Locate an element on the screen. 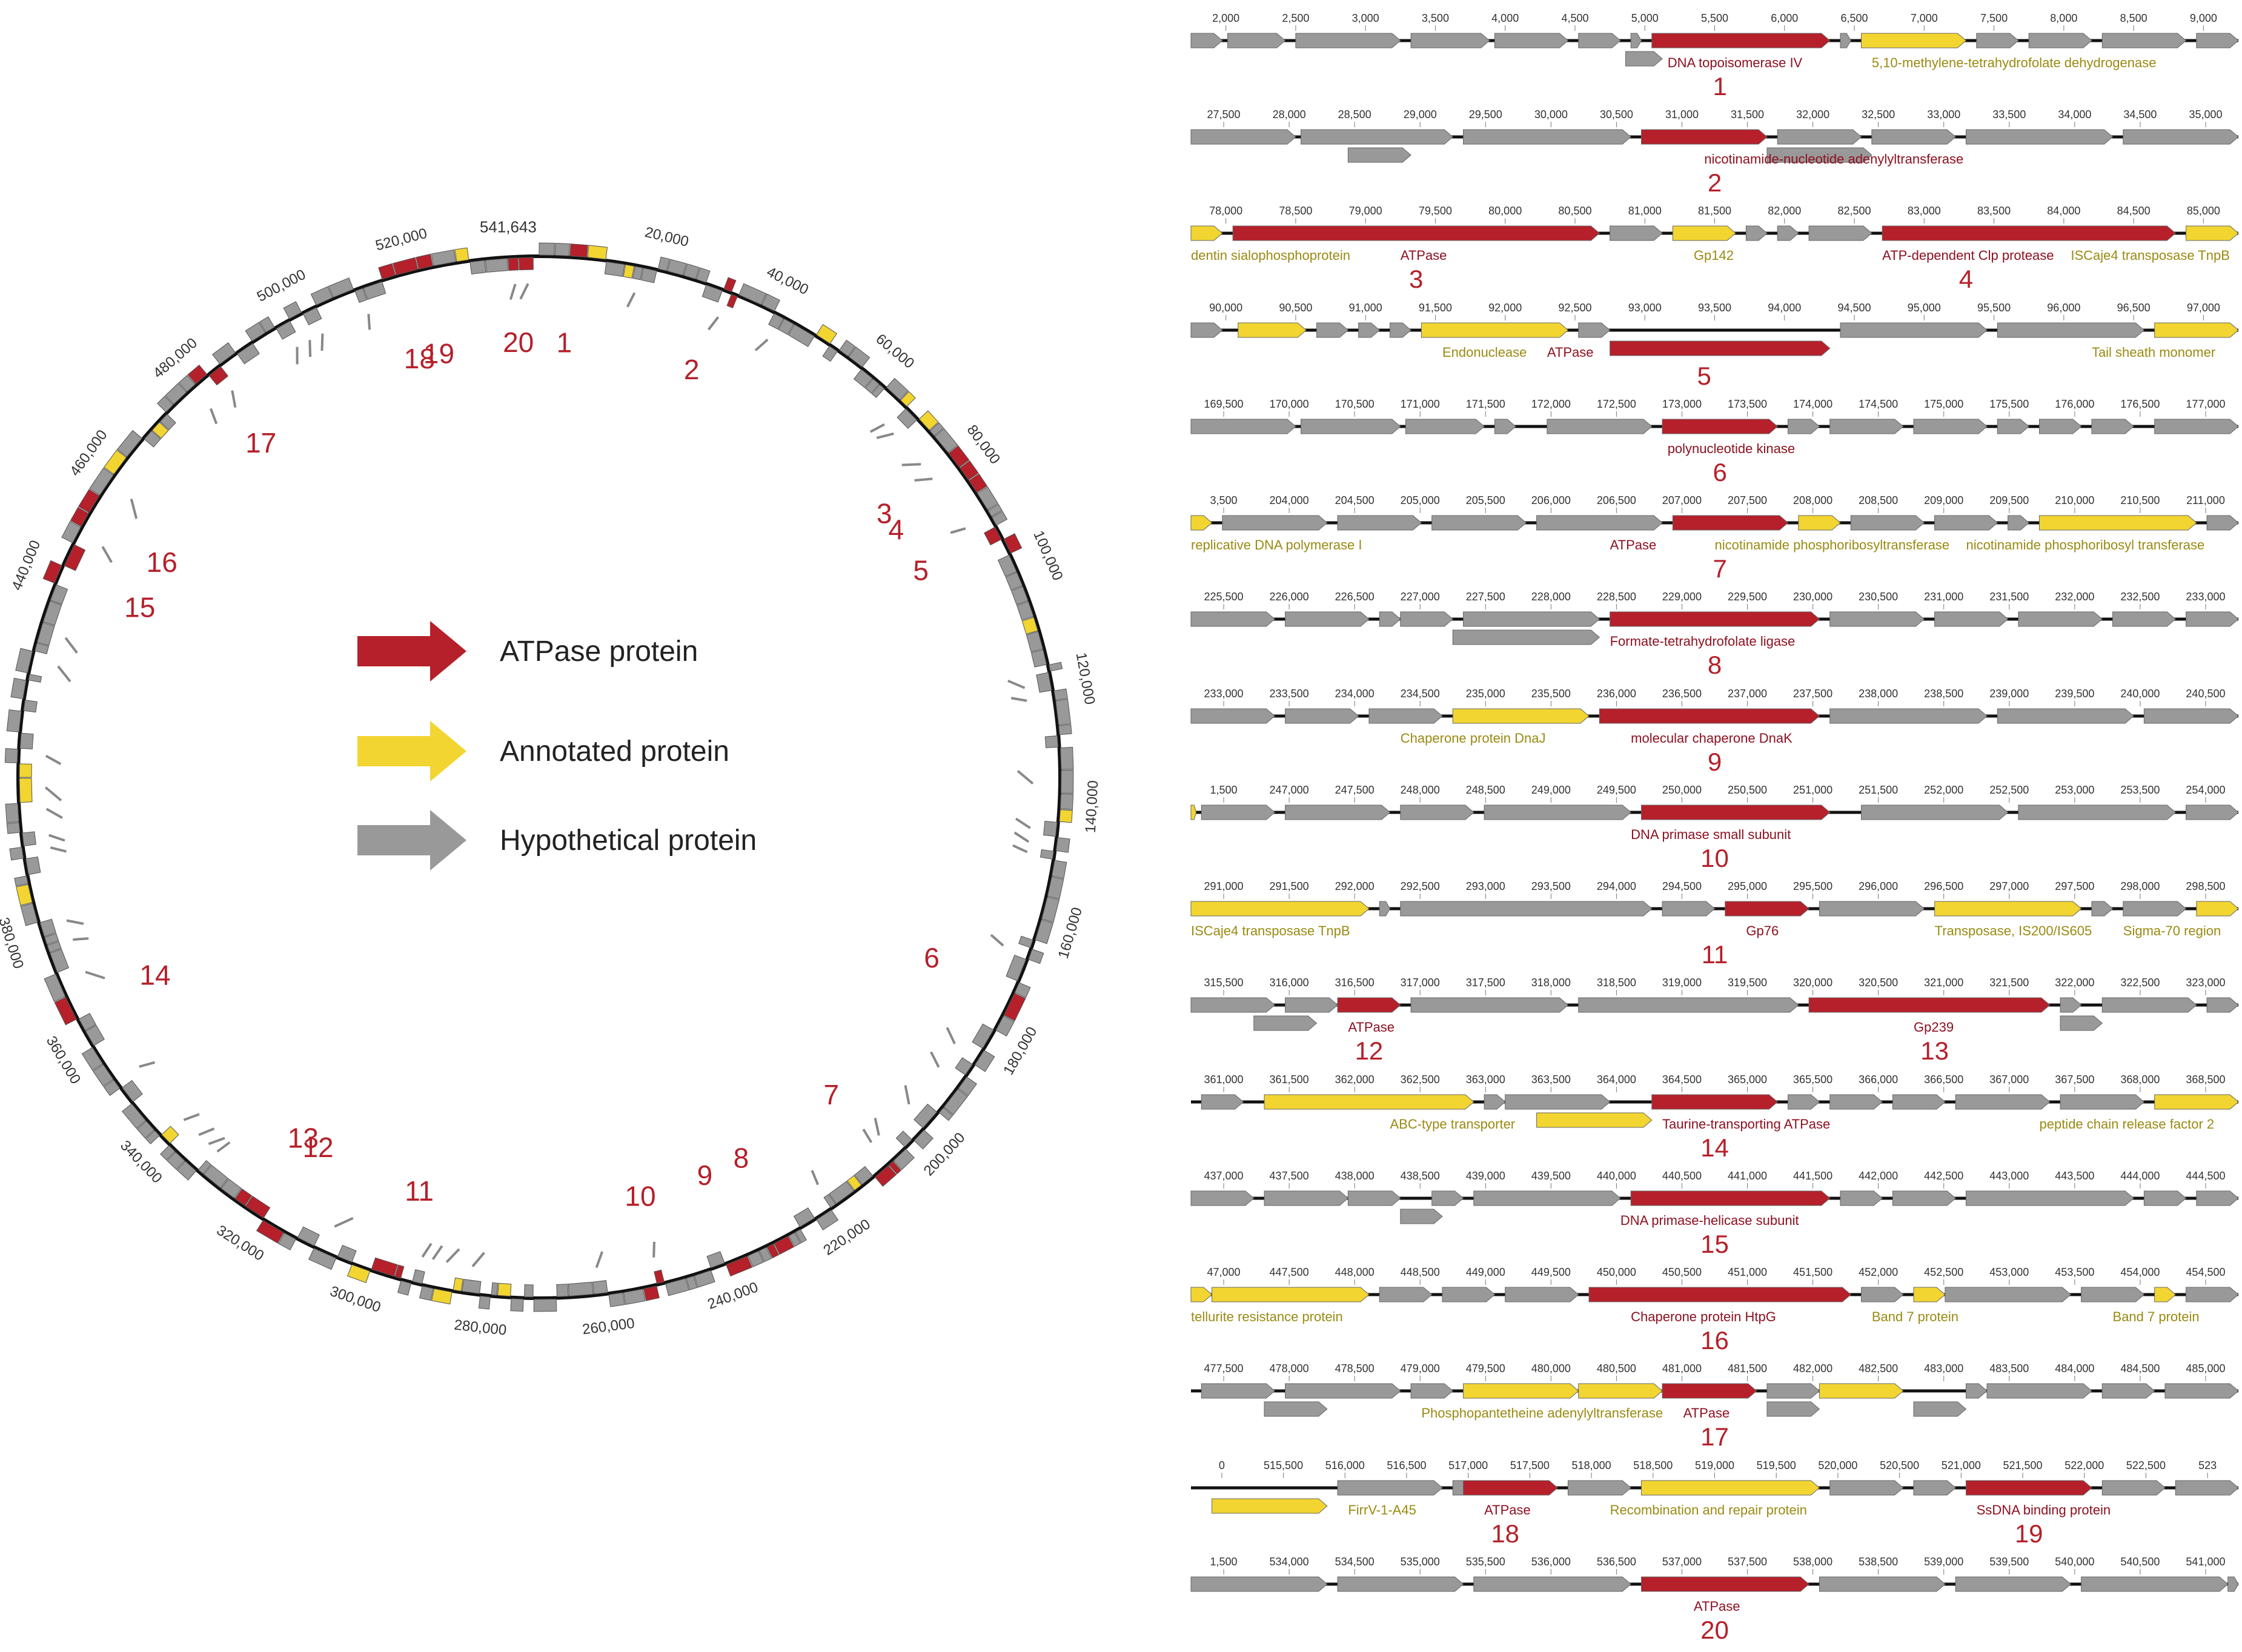 This screenshot has width=2242, height=1652. coordinate-label: 300,000 is located at coordinates (355, 1300).